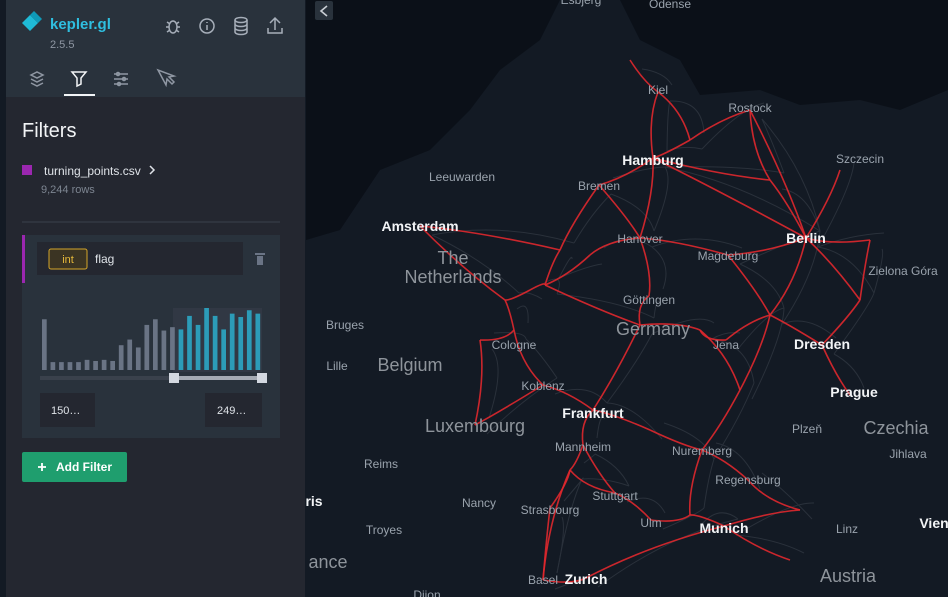  I want to click on map-label: Leeuwarden, so click(462, 177).